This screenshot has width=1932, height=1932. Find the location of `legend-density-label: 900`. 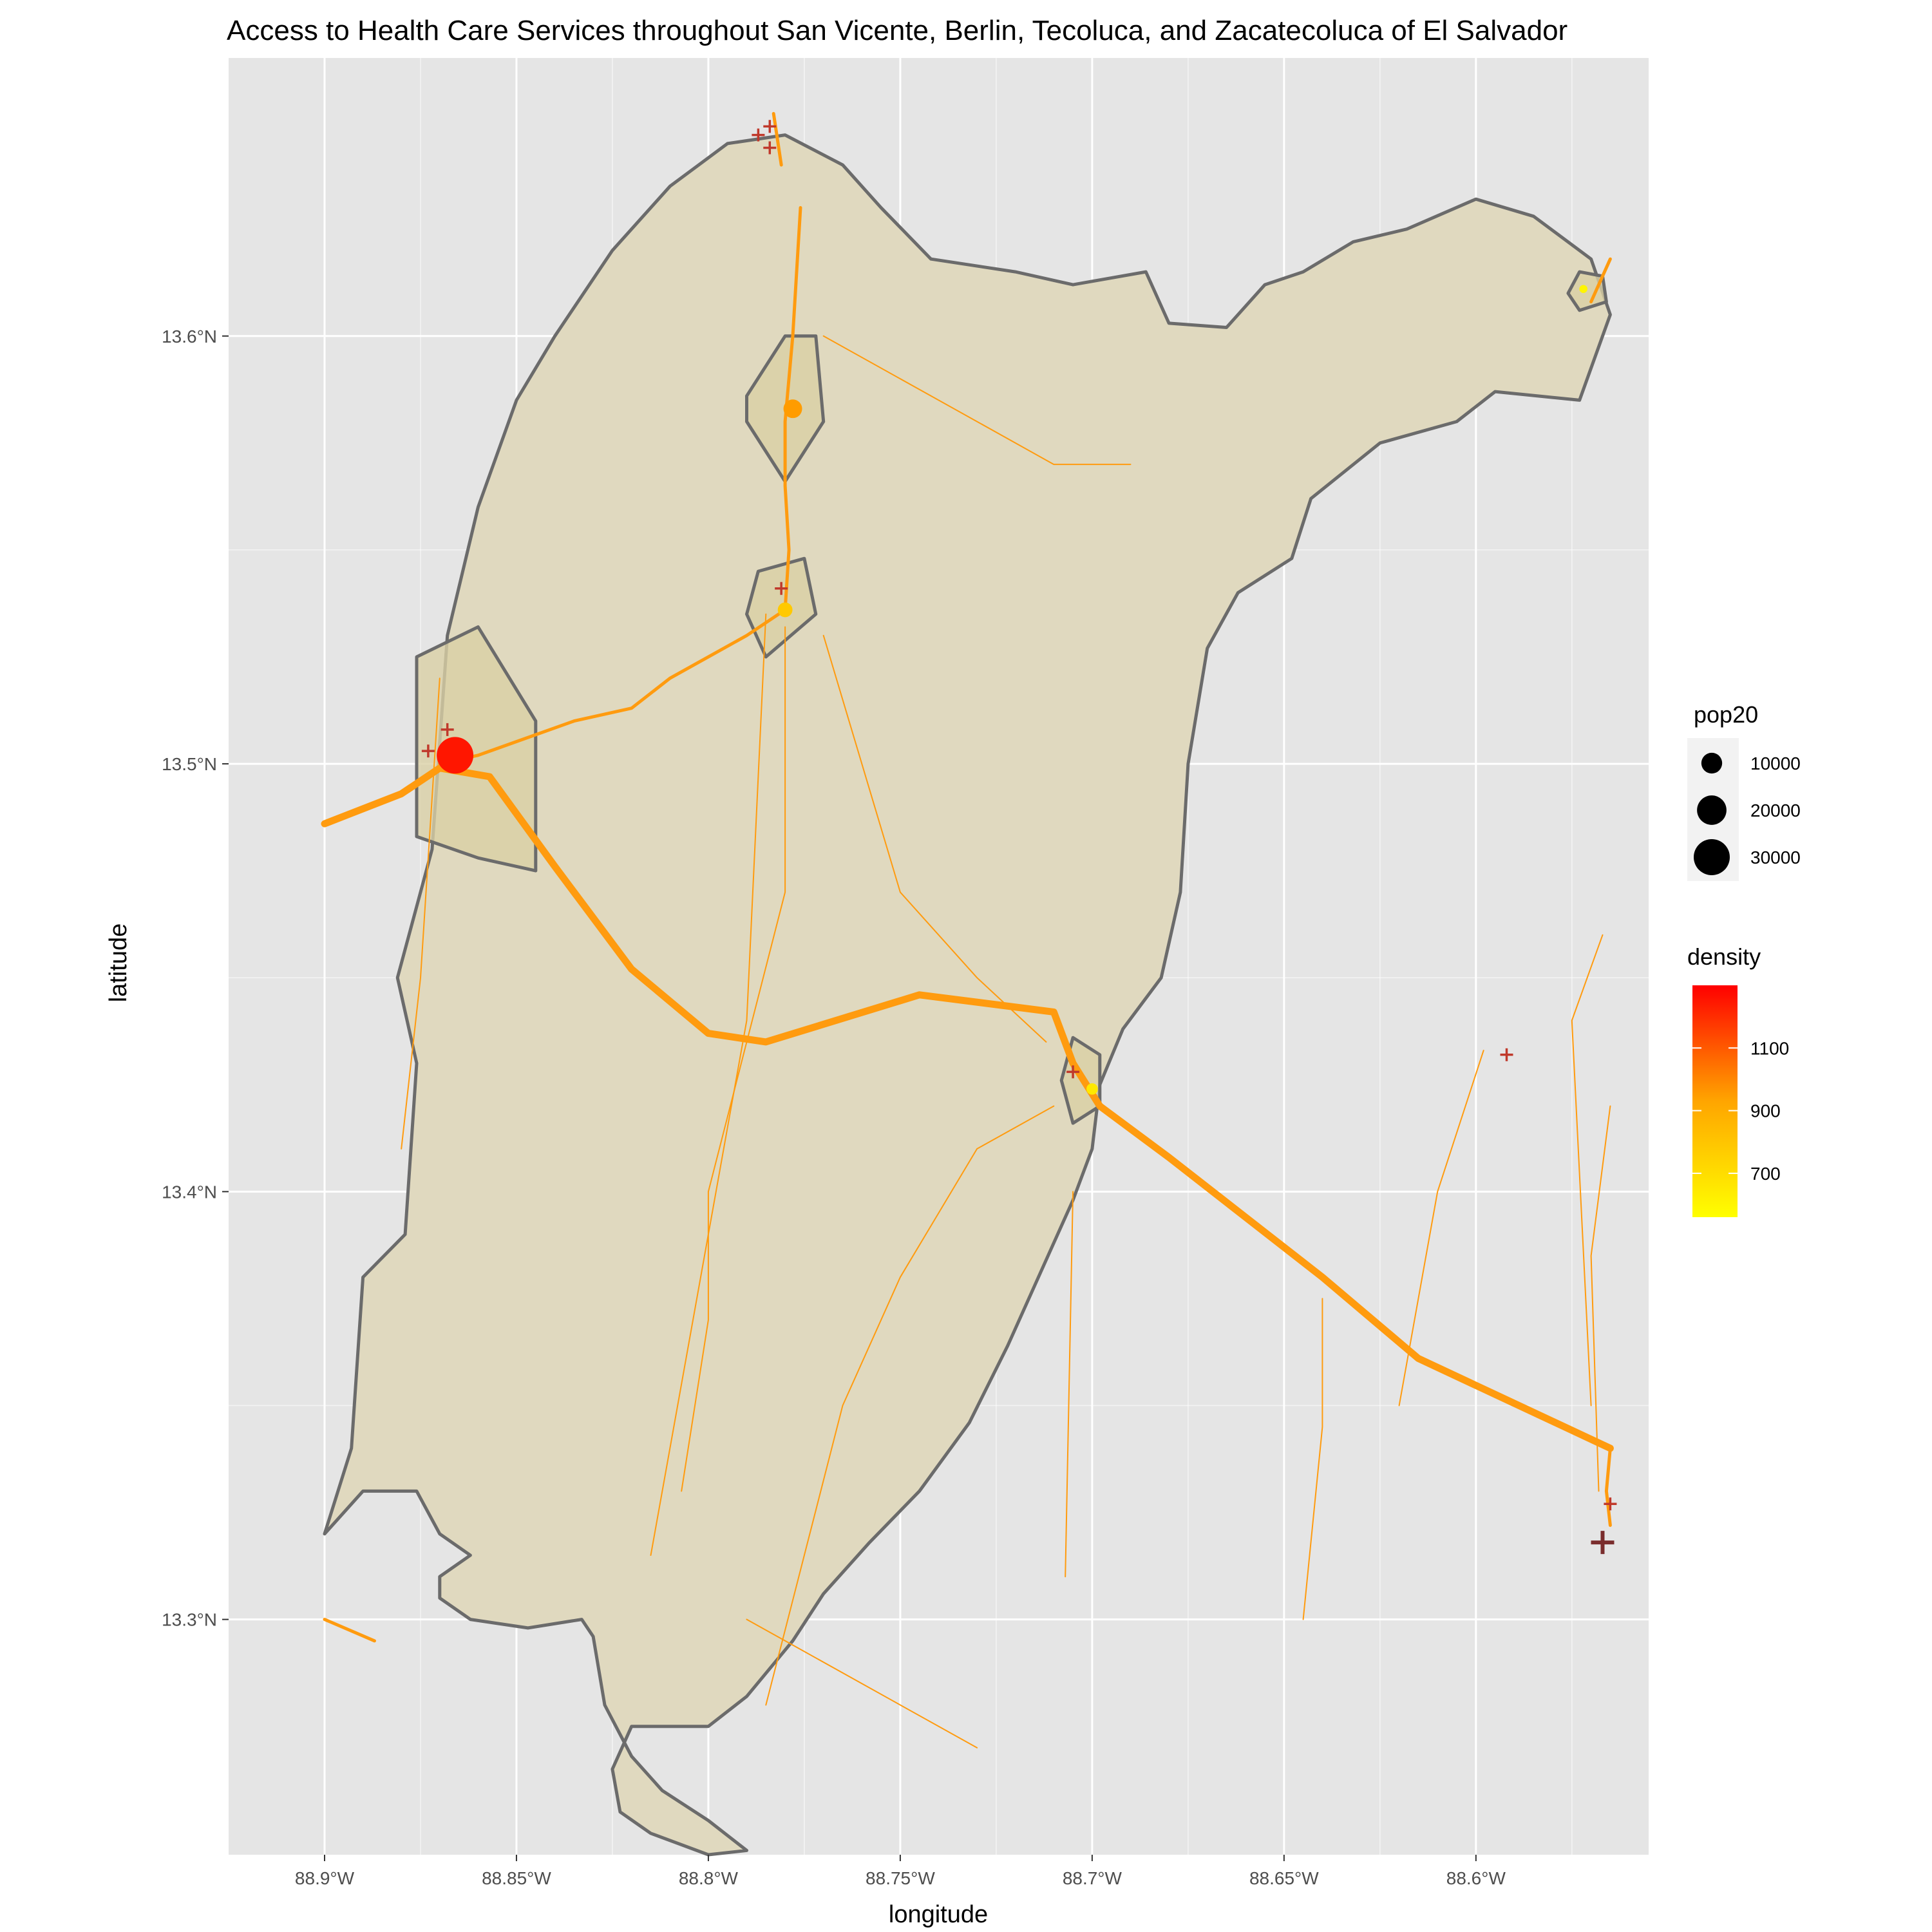

legend-density-label: 900 is located at coordinates (1766, 1111).